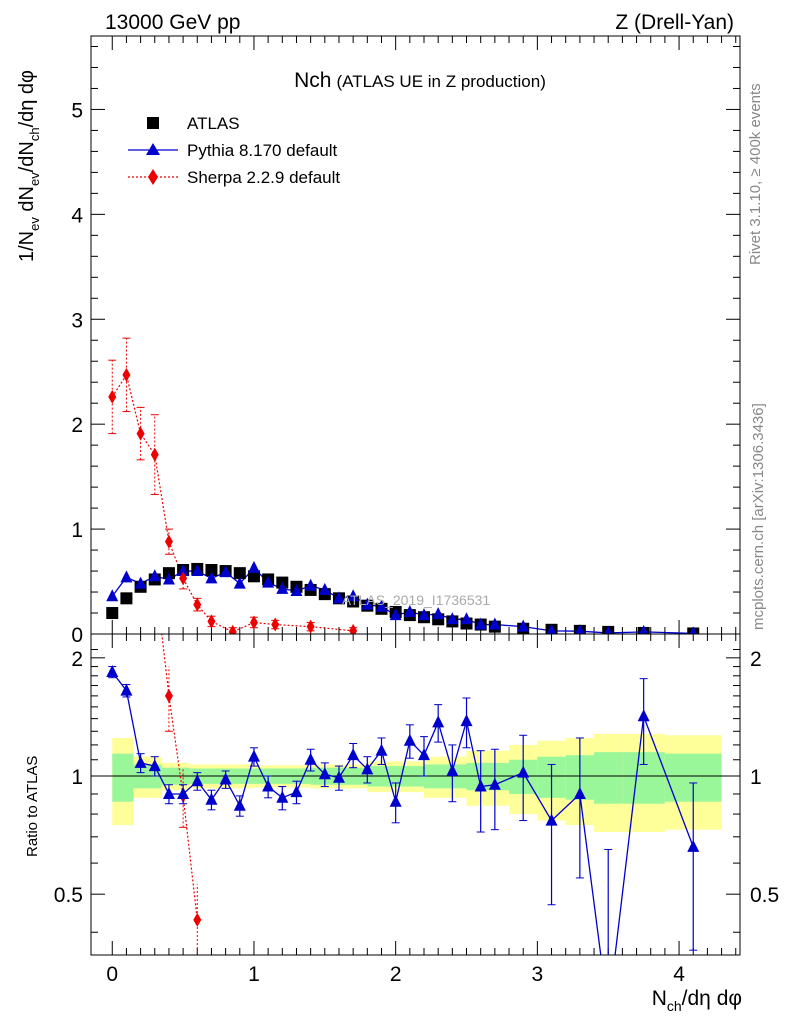 This screenshot has width=786, height=1024. What do you see at coordinates (77, 320) in the screenshot?
I see `main-y-tick-label: 3` at bounding box center [77, 320].